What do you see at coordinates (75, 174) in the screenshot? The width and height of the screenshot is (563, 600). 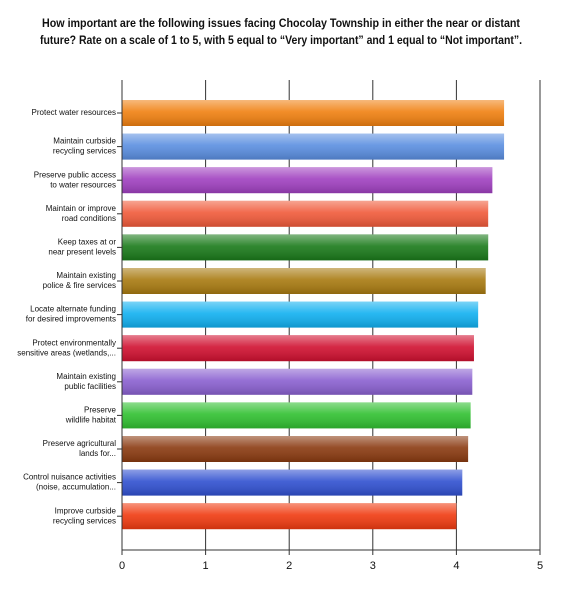 I see `y-tick-label: Preserve public access` at bounding box center [75, 174].